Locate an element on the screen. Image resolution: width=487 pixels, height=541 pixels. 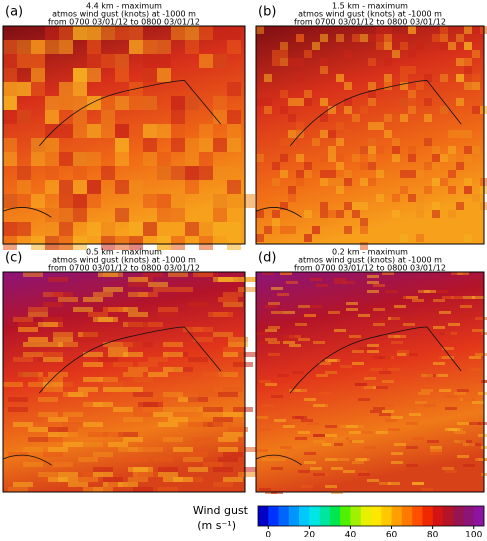
colorbar-tick-label: 0 is located at coordinates (268, 534).